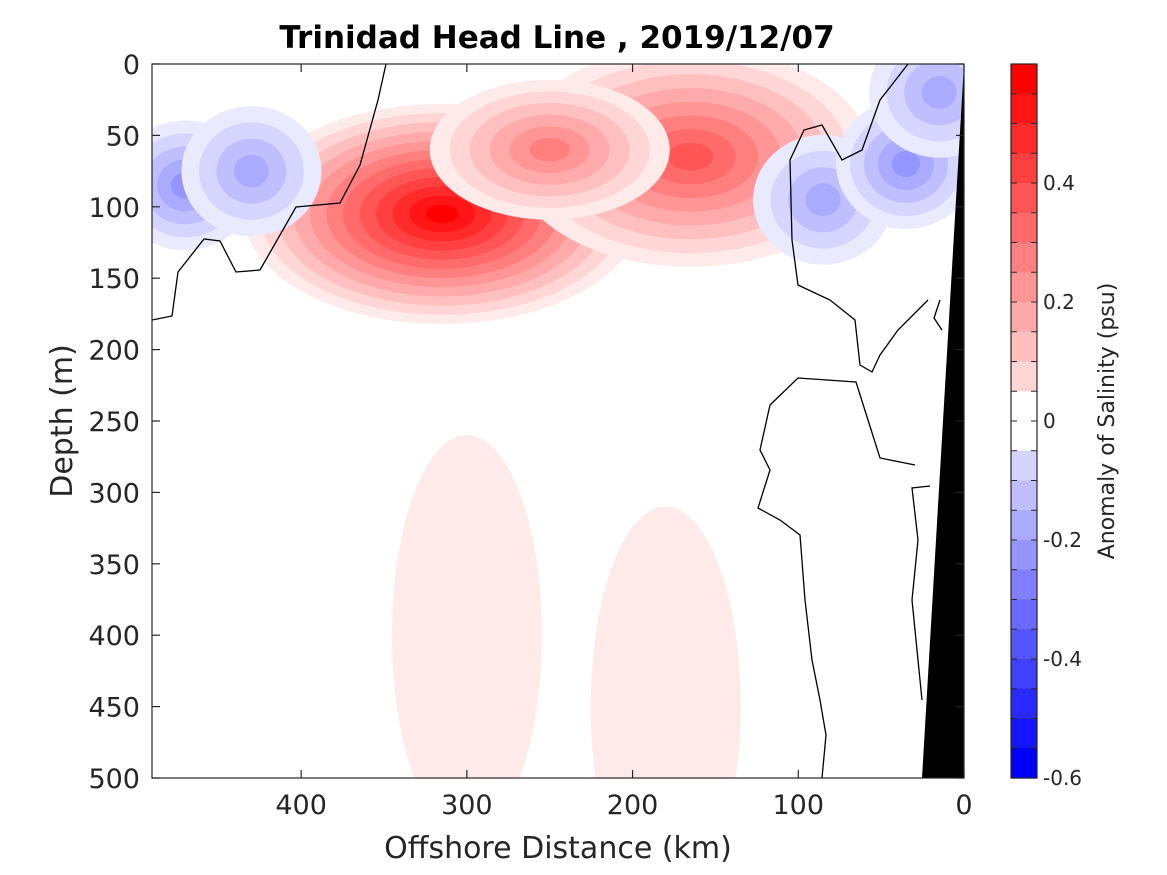 Image resolution: width=1167 pixels, height=875 pixels. I want to click on y-tick-label: 300, so click(114, 493).